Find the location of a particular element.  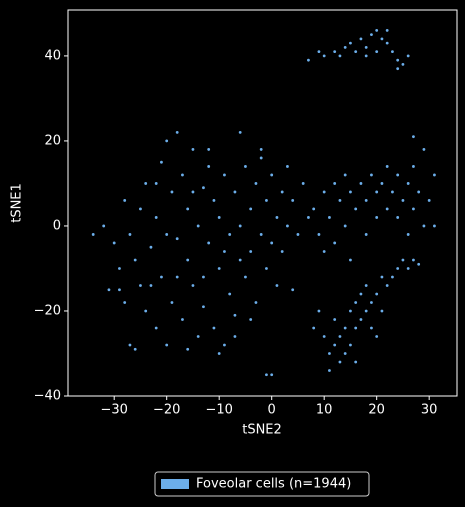

x-tick-label: −20 is located at coordinates (166, 410).